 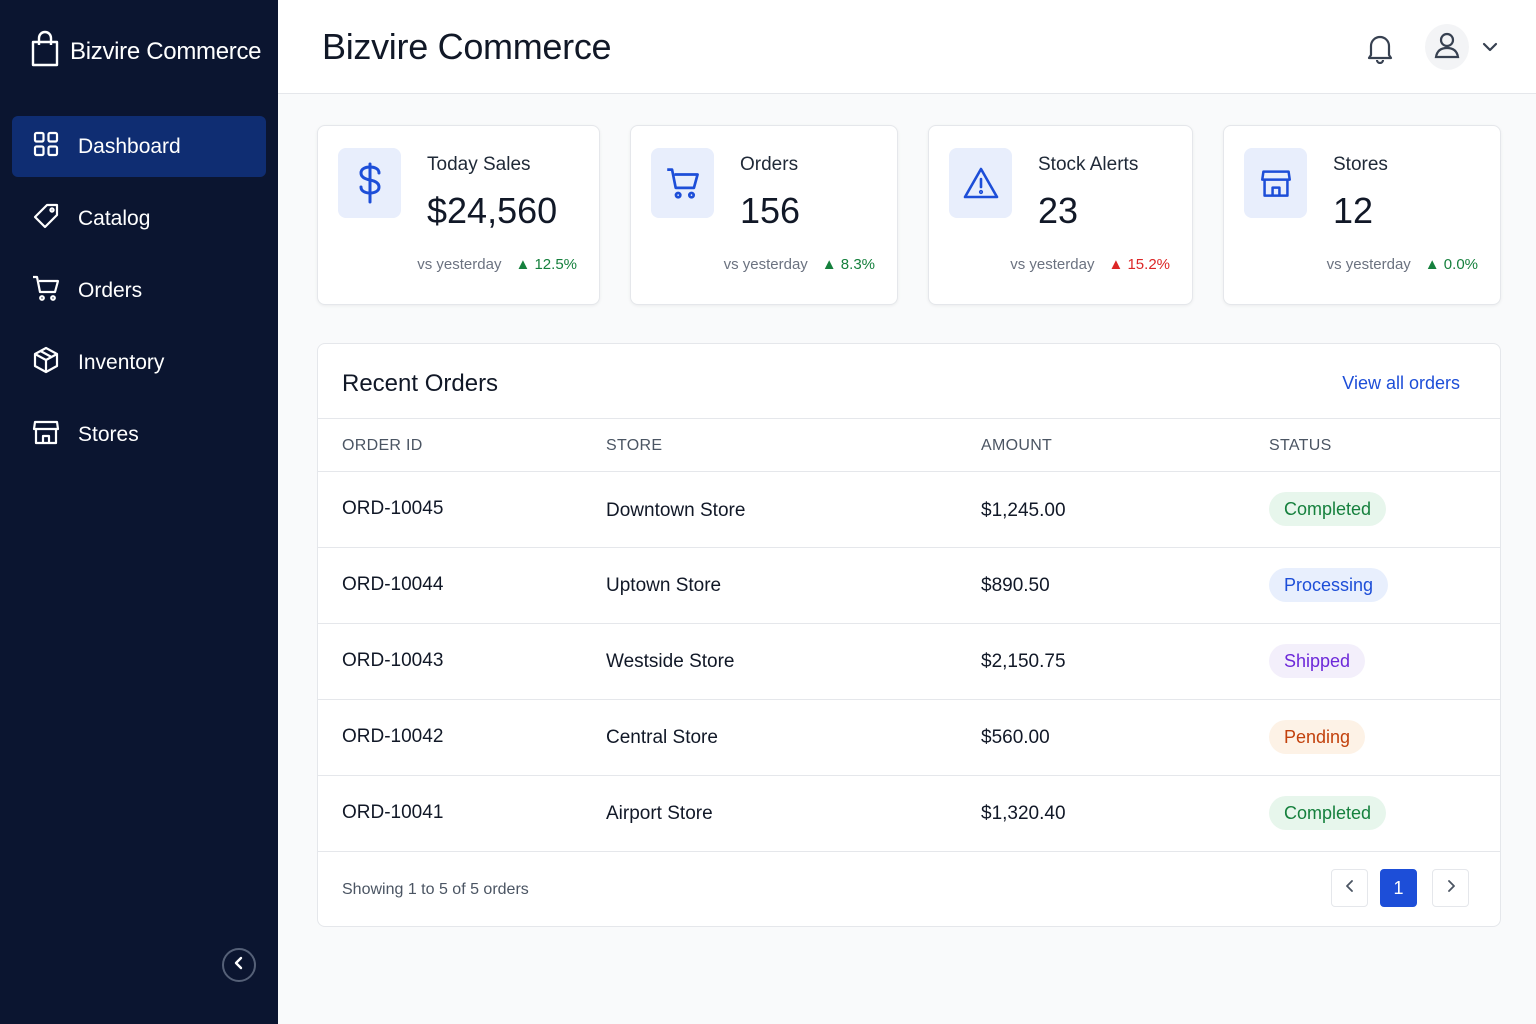 What do you see at coordinates (382, 445) in the screenshot?
I see `column-header: ORDER ID` at bounding box center [382, 445].